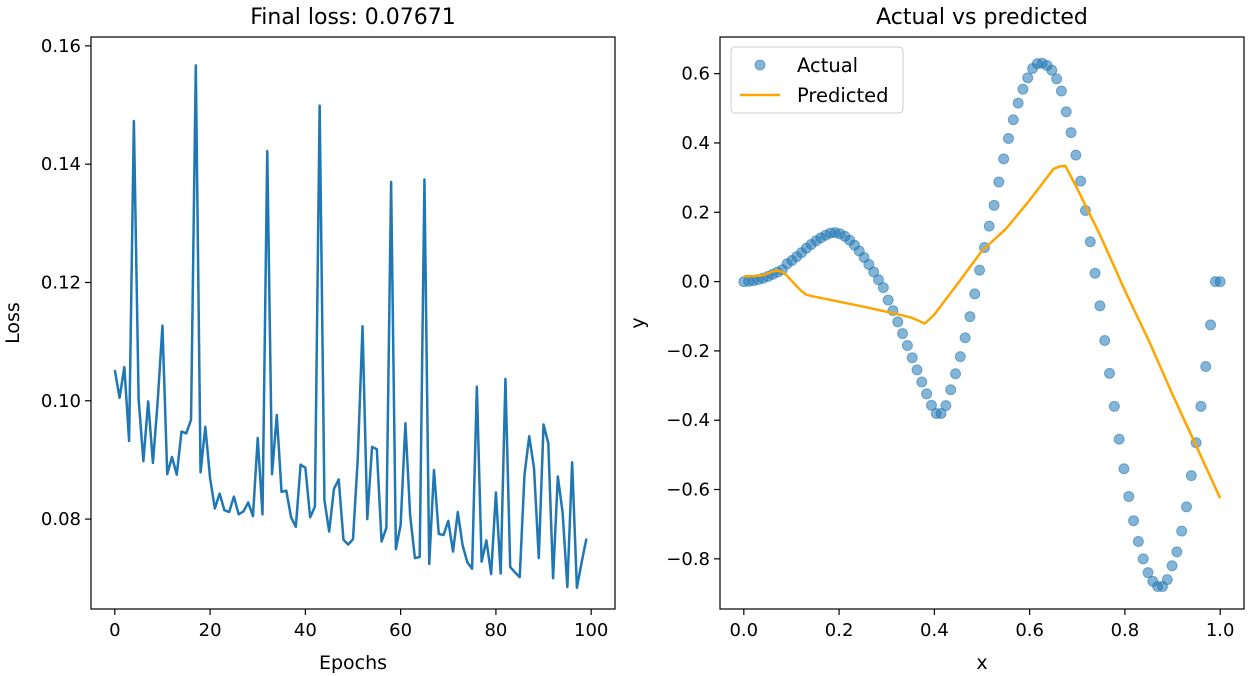  I want to click on x-tick-label: 100, so click(591, 630).